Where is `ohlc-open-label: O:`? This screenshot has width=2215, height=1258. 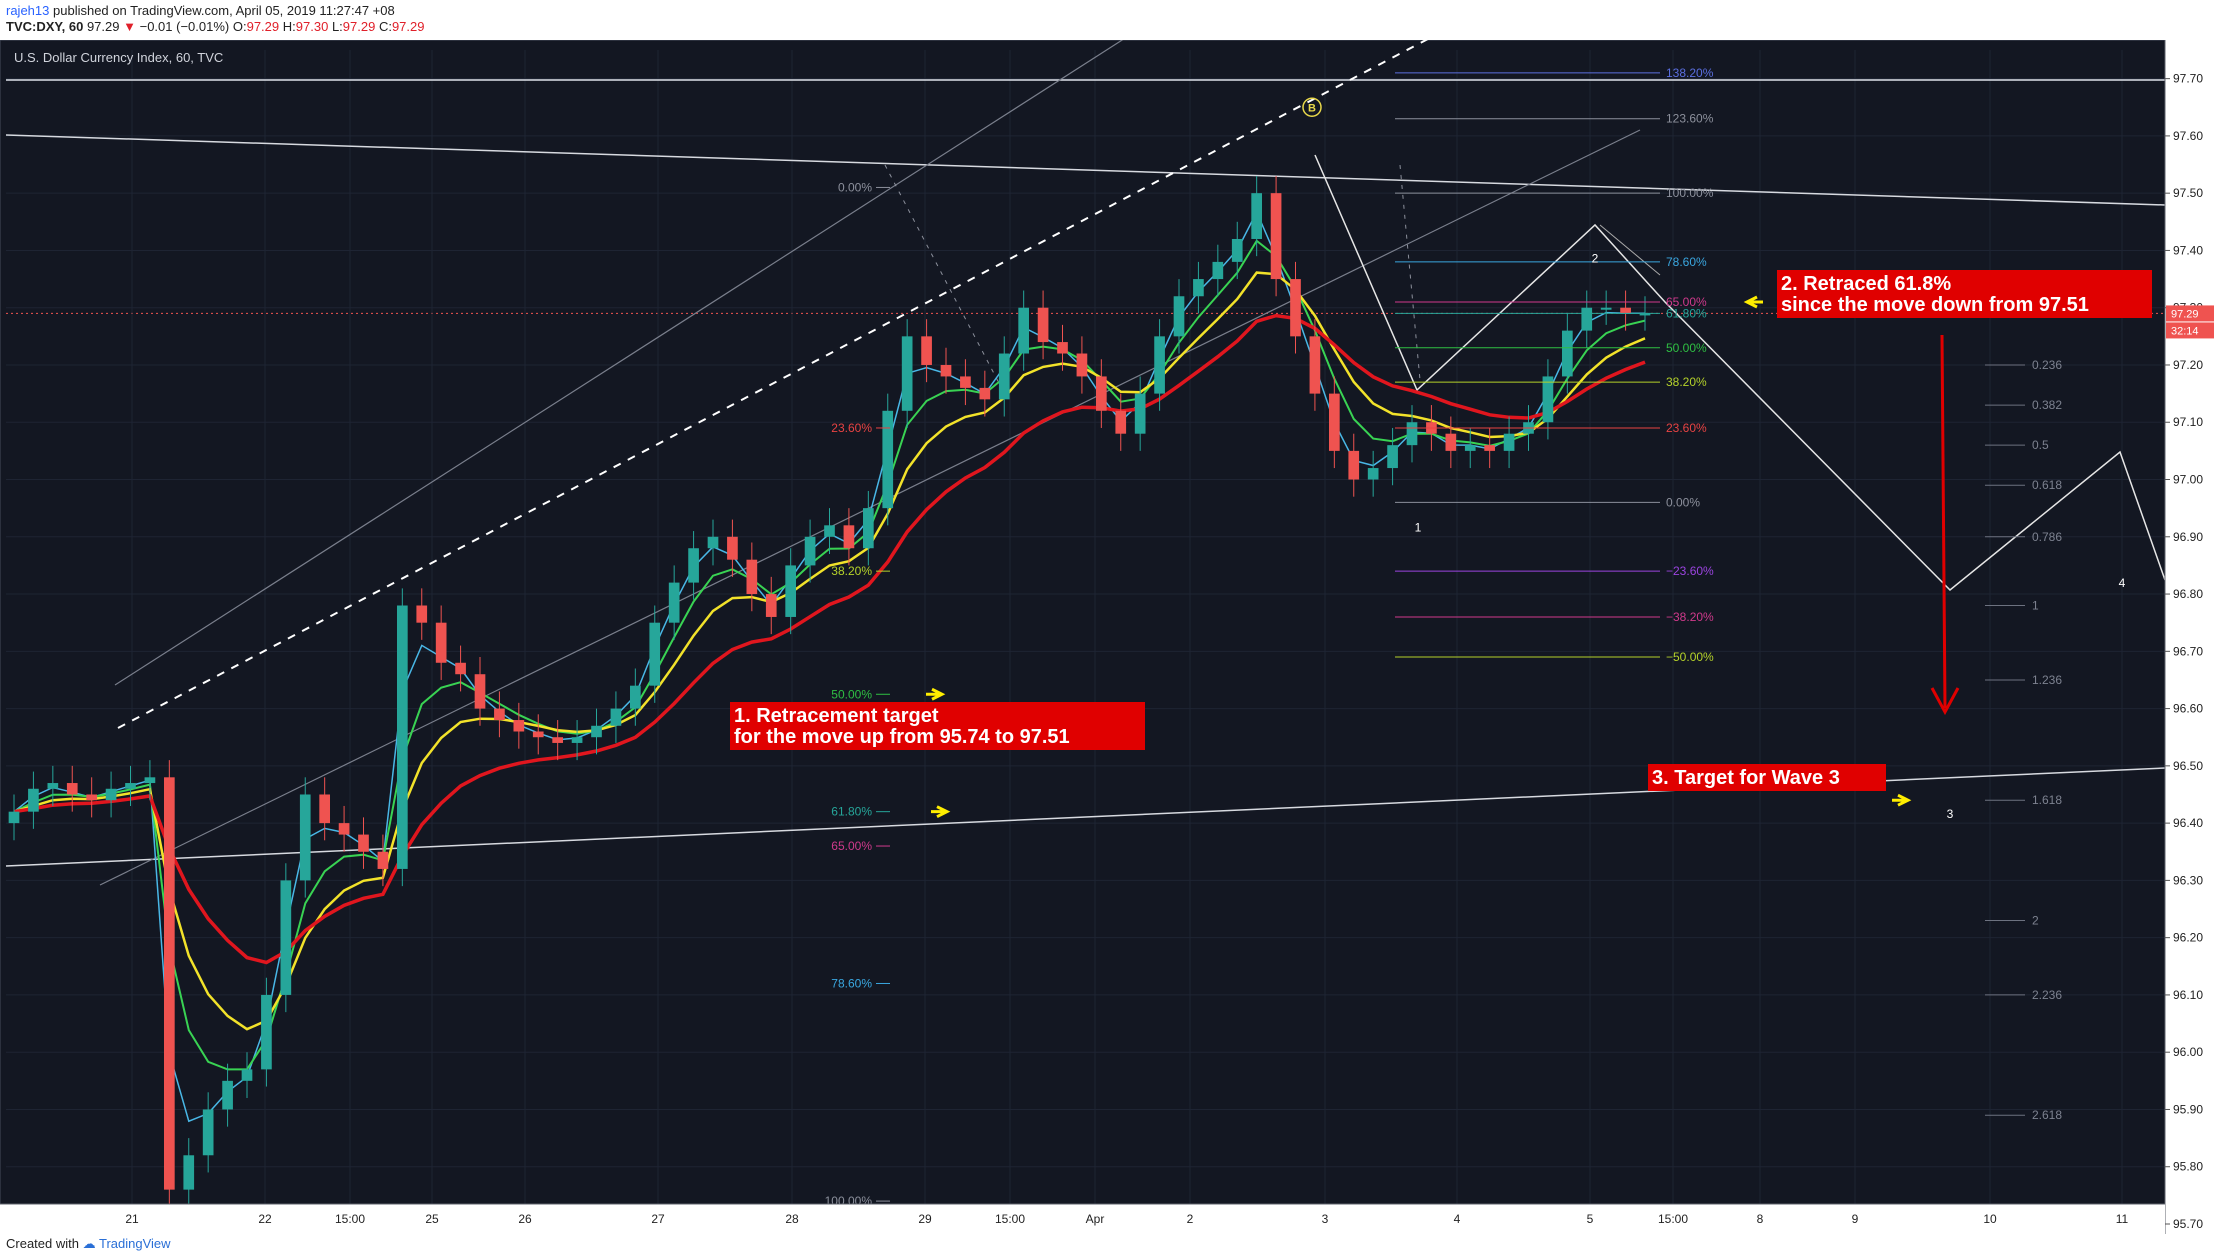
ohlc-open-label: O: is located at coordinates (239, 26).